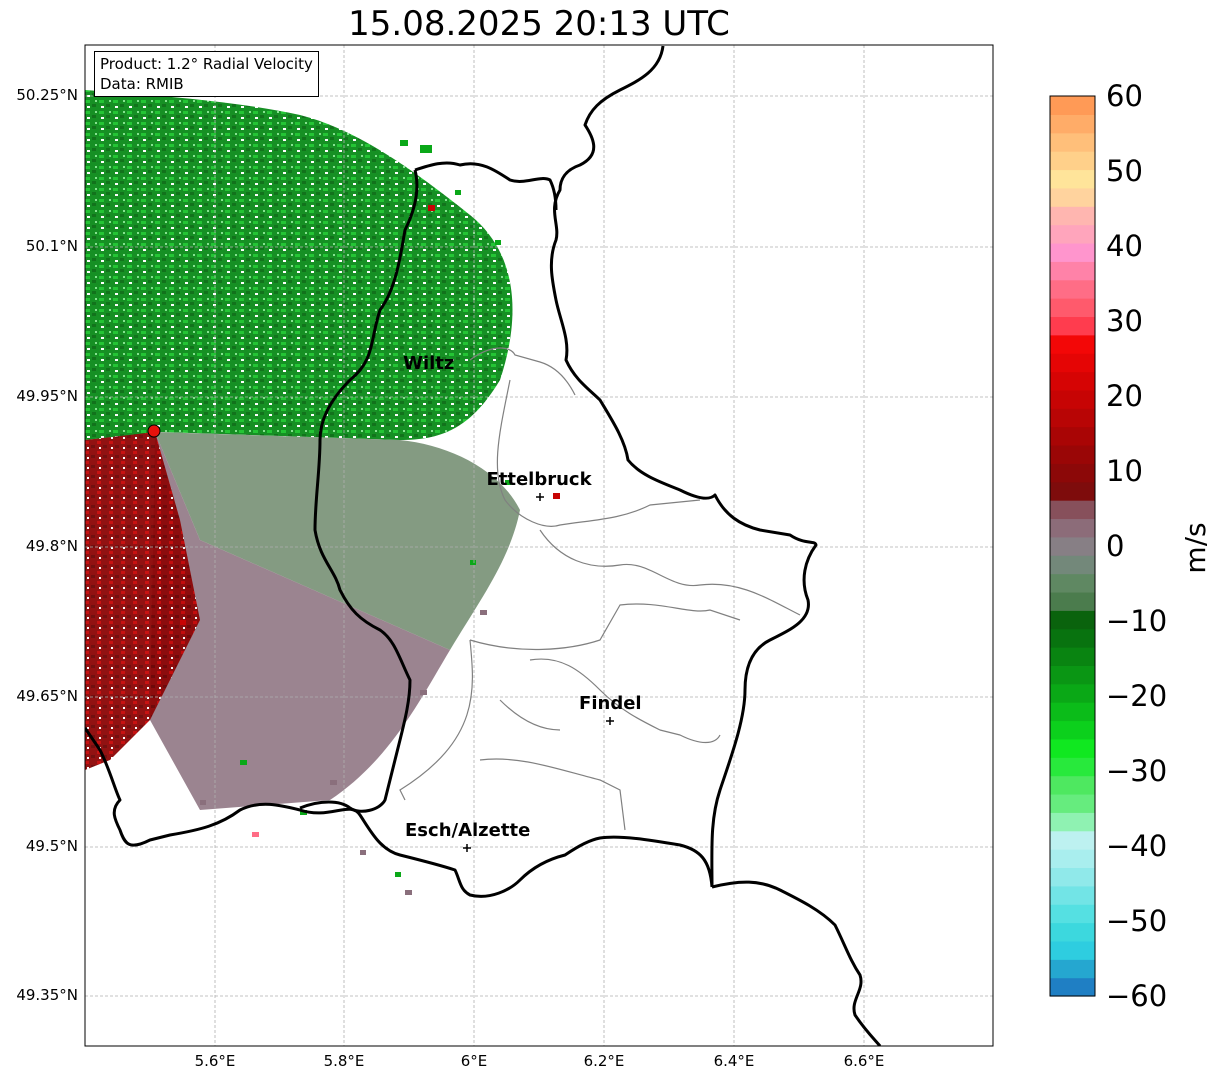  I want to click on lat-tick: 49.95°N, so click(47, 396).